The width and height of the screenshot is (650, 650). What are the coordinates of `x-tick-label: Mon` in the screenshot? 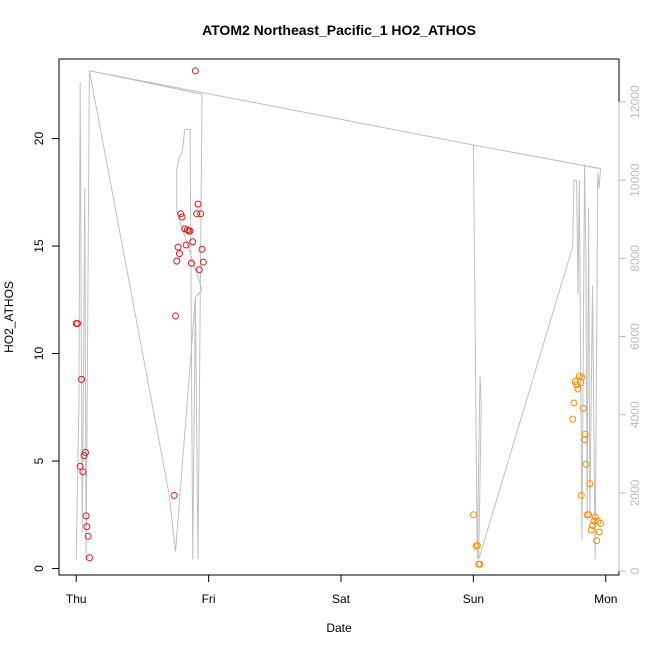 It's located at (605, 599).